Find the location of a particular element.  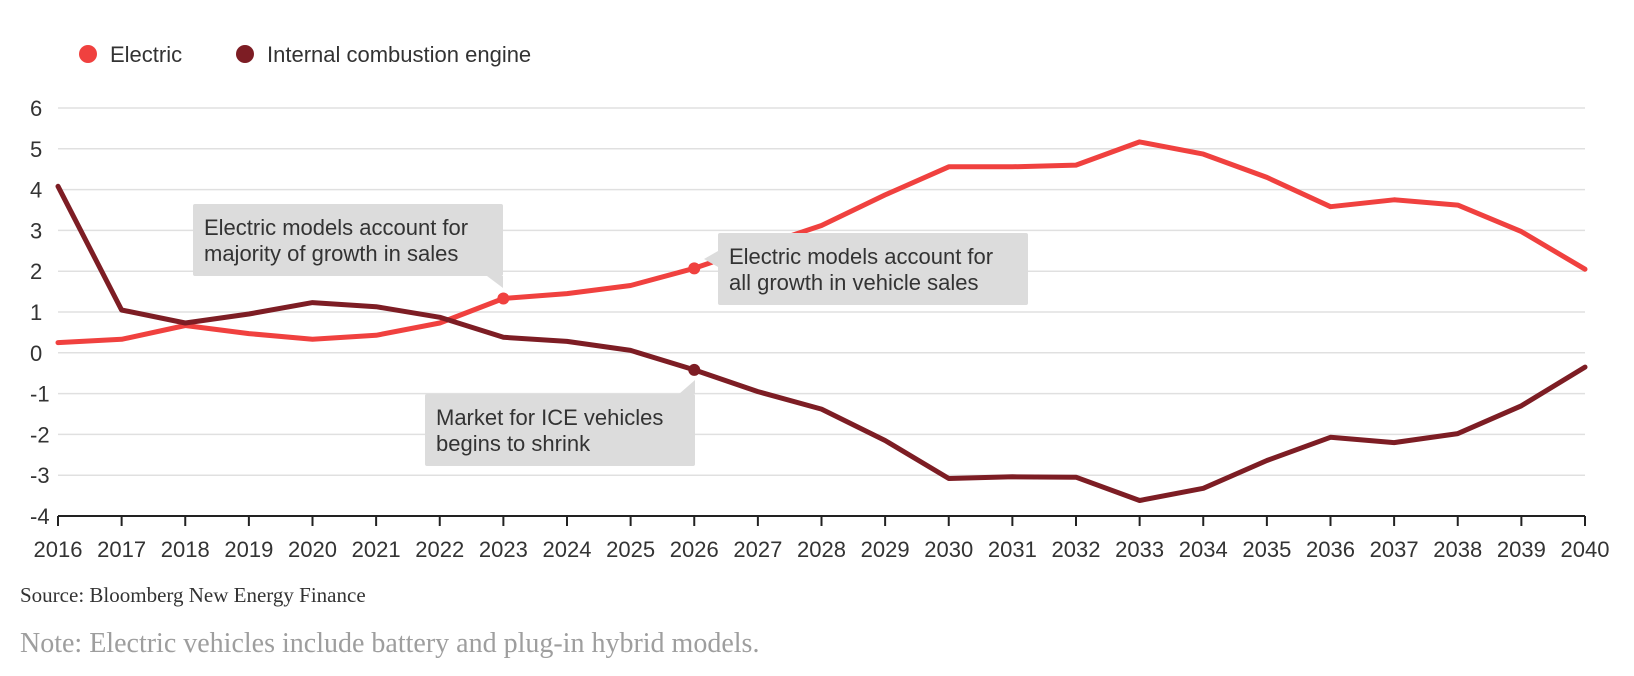

legend-label-electric: Electric is located at coordinates (146, 54).